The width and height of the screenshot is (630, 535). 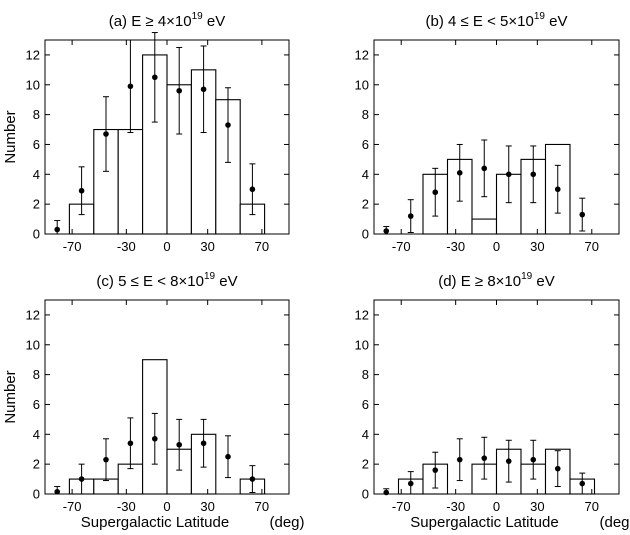 What do you see at coordinates (118, 21) in the screenshot?
I see `title-part: (a)` at bounding box center [118, 21].